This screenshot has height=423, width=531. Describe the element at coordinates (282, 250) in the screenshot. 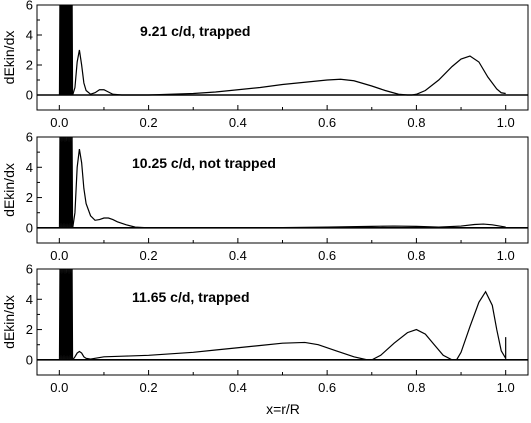

I see `panel-2-x-ticks: 0.0 0.2 0.4 0.6 0.8 1.0` at that location.